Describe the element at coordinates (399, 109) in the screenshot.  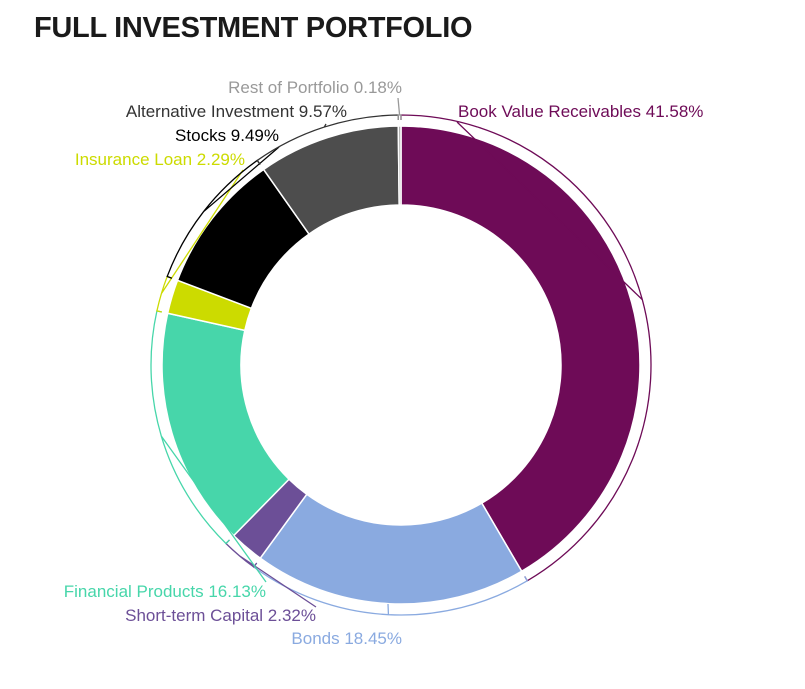
I see `bracket-rest-of-portfolio` at that location.